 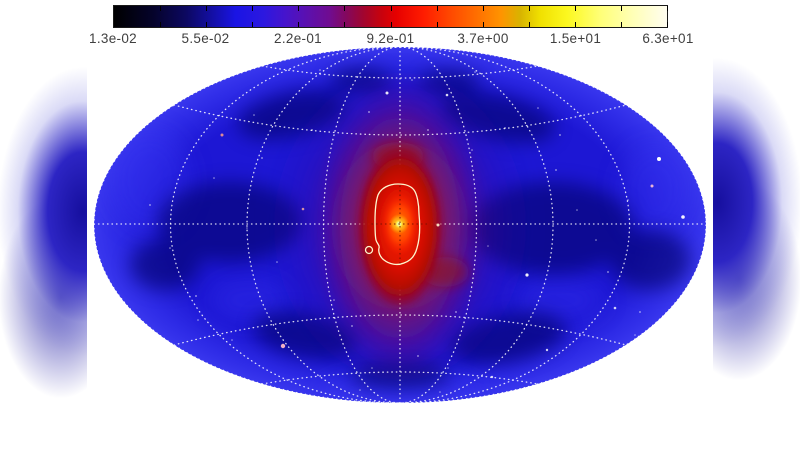 I want to click on colorbar-tick-label: 5.5e-02, so click(x=205, y=38).